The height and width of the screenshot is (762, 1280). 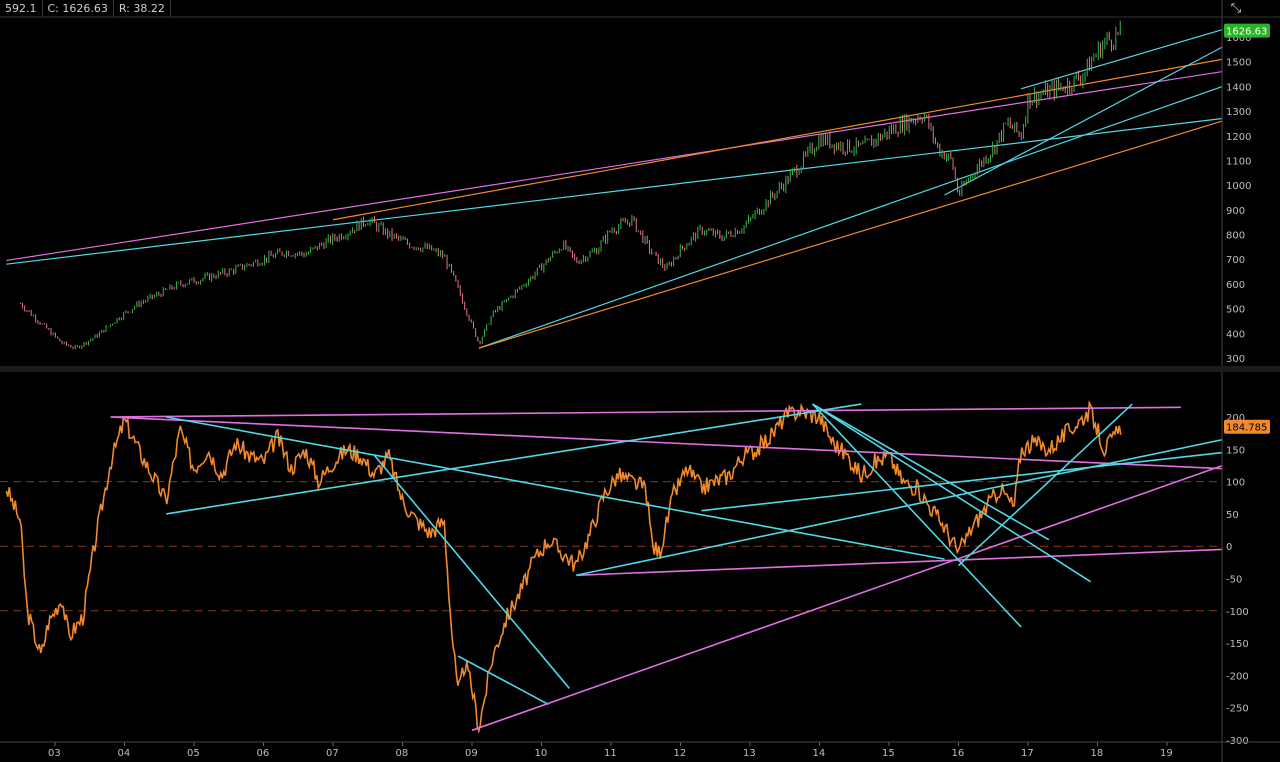 What do you see at coordinates (1235, 211) in the screenshot?
I see `price-tick-label: 900` at bounding box center [1235, 211].